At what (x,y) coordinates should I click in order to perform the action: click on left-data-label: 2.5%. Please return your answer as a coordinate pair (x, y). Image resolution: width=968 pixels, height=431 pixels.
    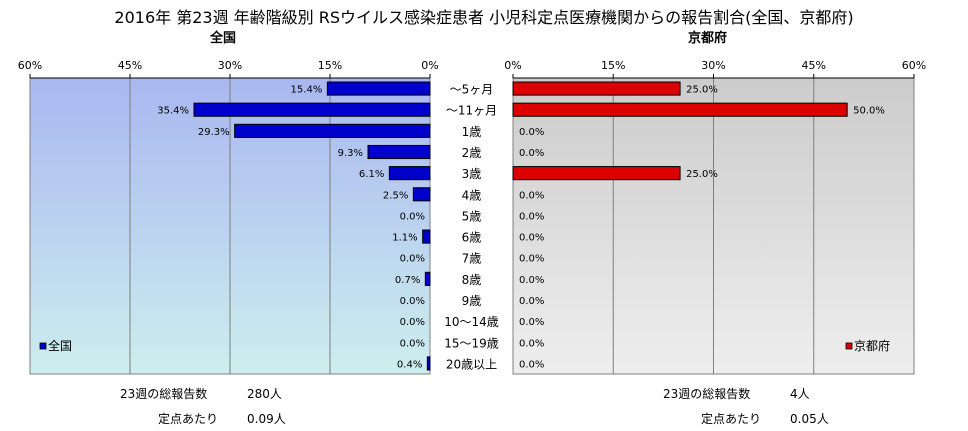
    Looking at the image, I should click on (395, 195).